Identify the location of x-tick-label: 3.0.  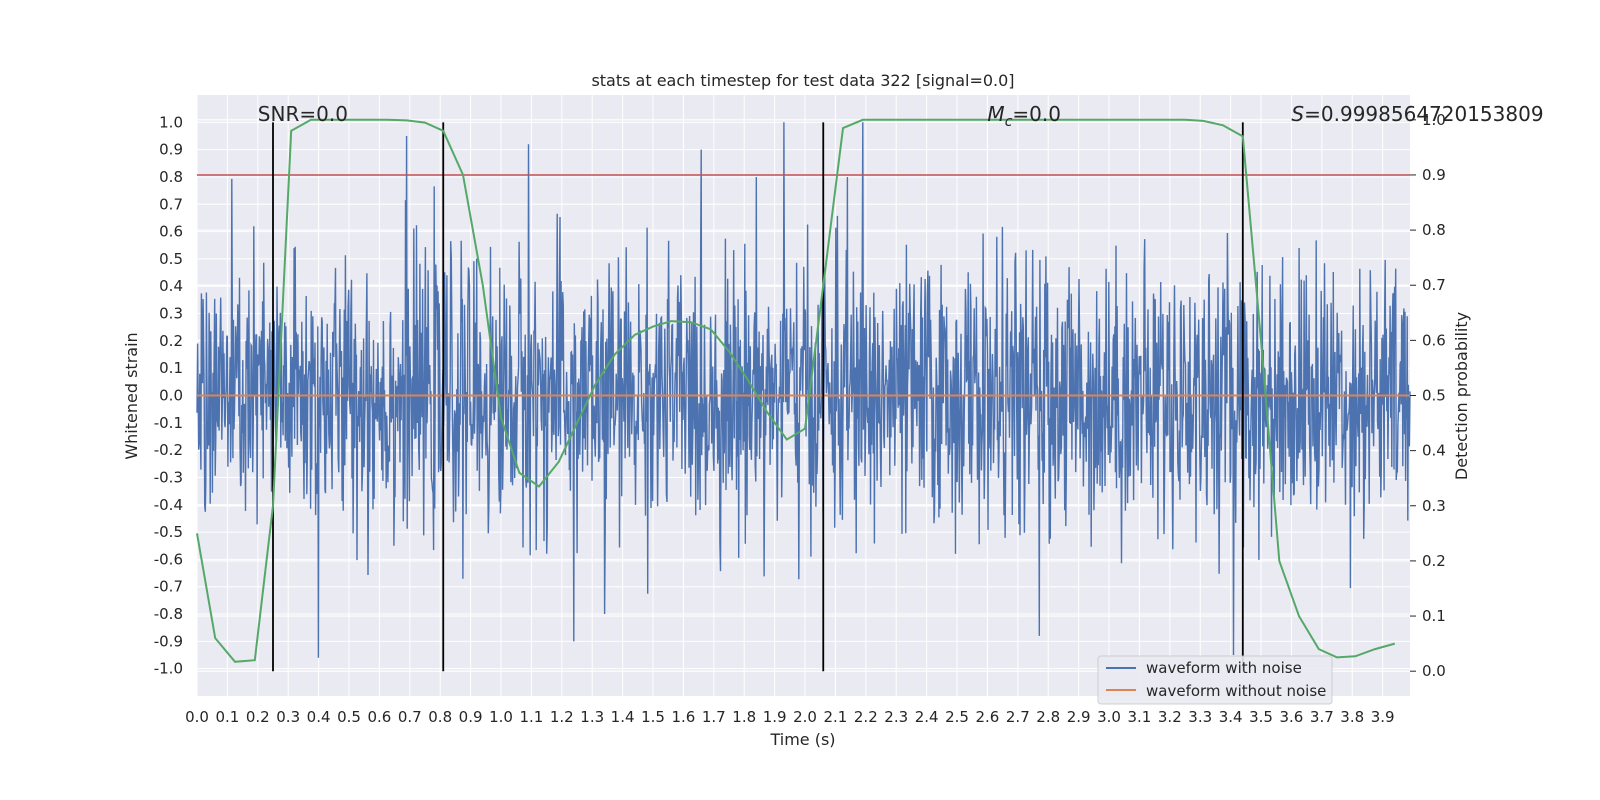
(1109, 717).